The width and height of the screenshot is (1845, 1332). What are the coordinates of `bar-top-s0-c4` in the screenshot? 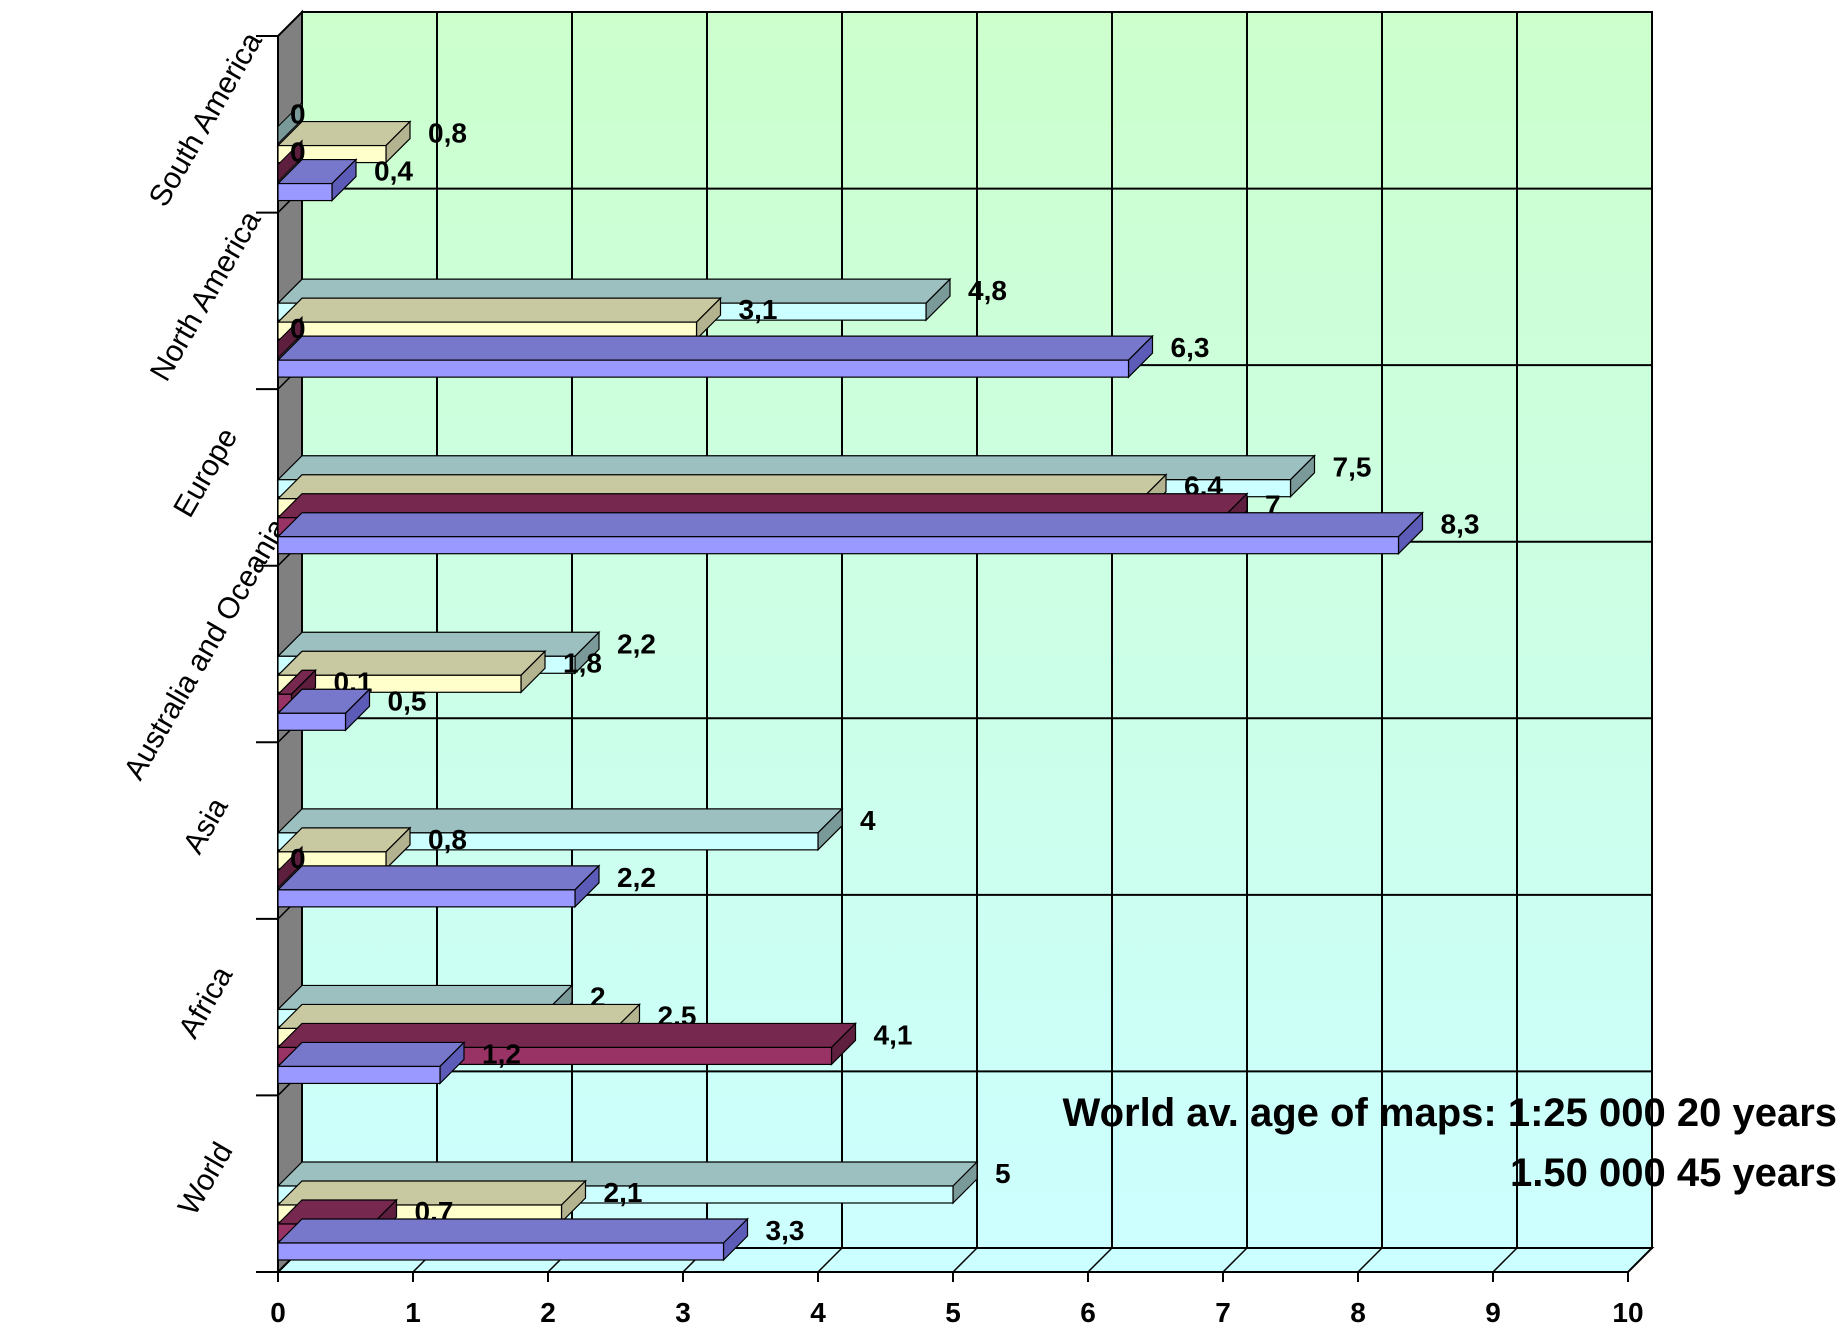 It's located at (850, 525).